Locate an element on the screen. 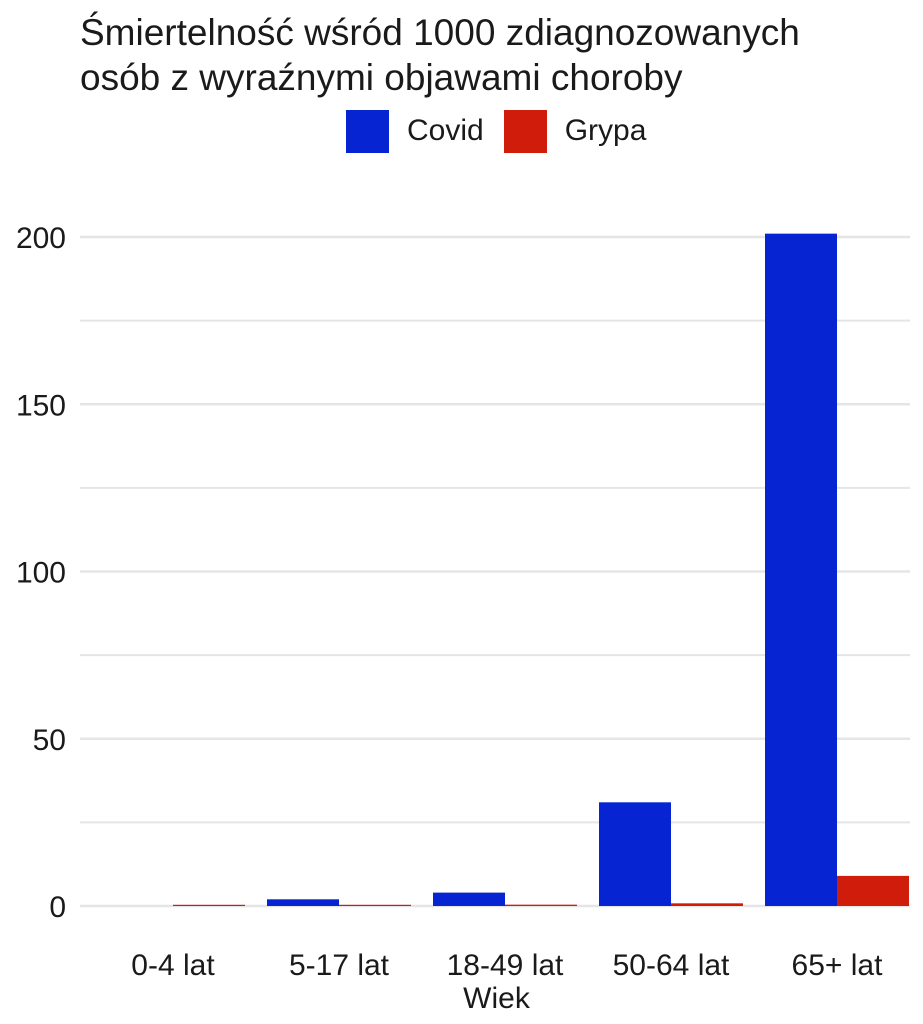 This screenshot has width=923, height=1024. legend: Covid Grypa is located at coordinates (506, 131).